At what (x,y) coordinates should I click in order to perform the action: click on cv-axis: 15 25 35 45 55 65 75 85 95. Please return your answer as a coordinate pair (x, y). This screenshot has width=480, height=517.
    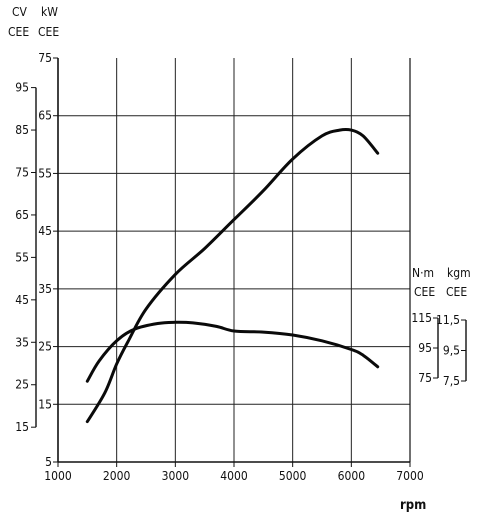
    Looking at the image, I should click on (26, 257).